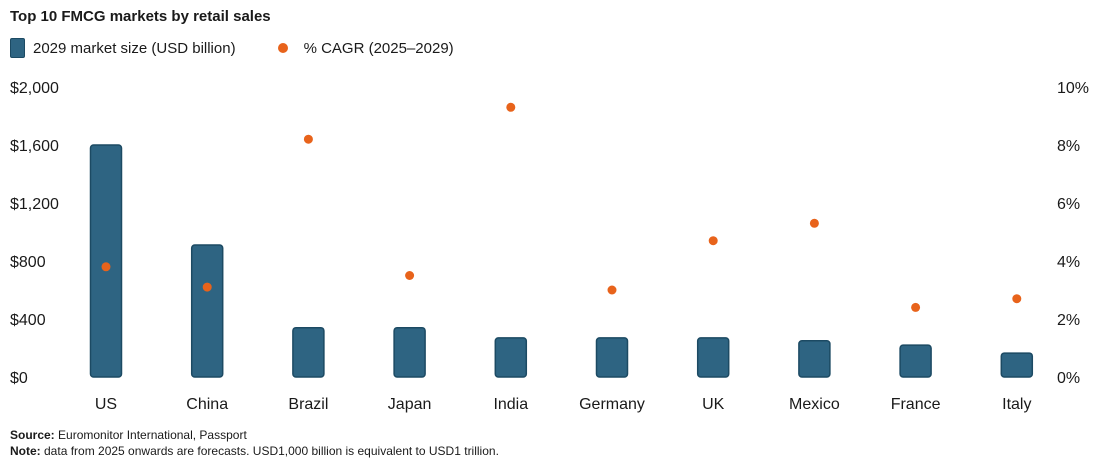 This screenshot has width=1105, height=467. Describe the element at coordinates (1017, 299) in the screenshot. I see `cagr-dot-italy` at that location.